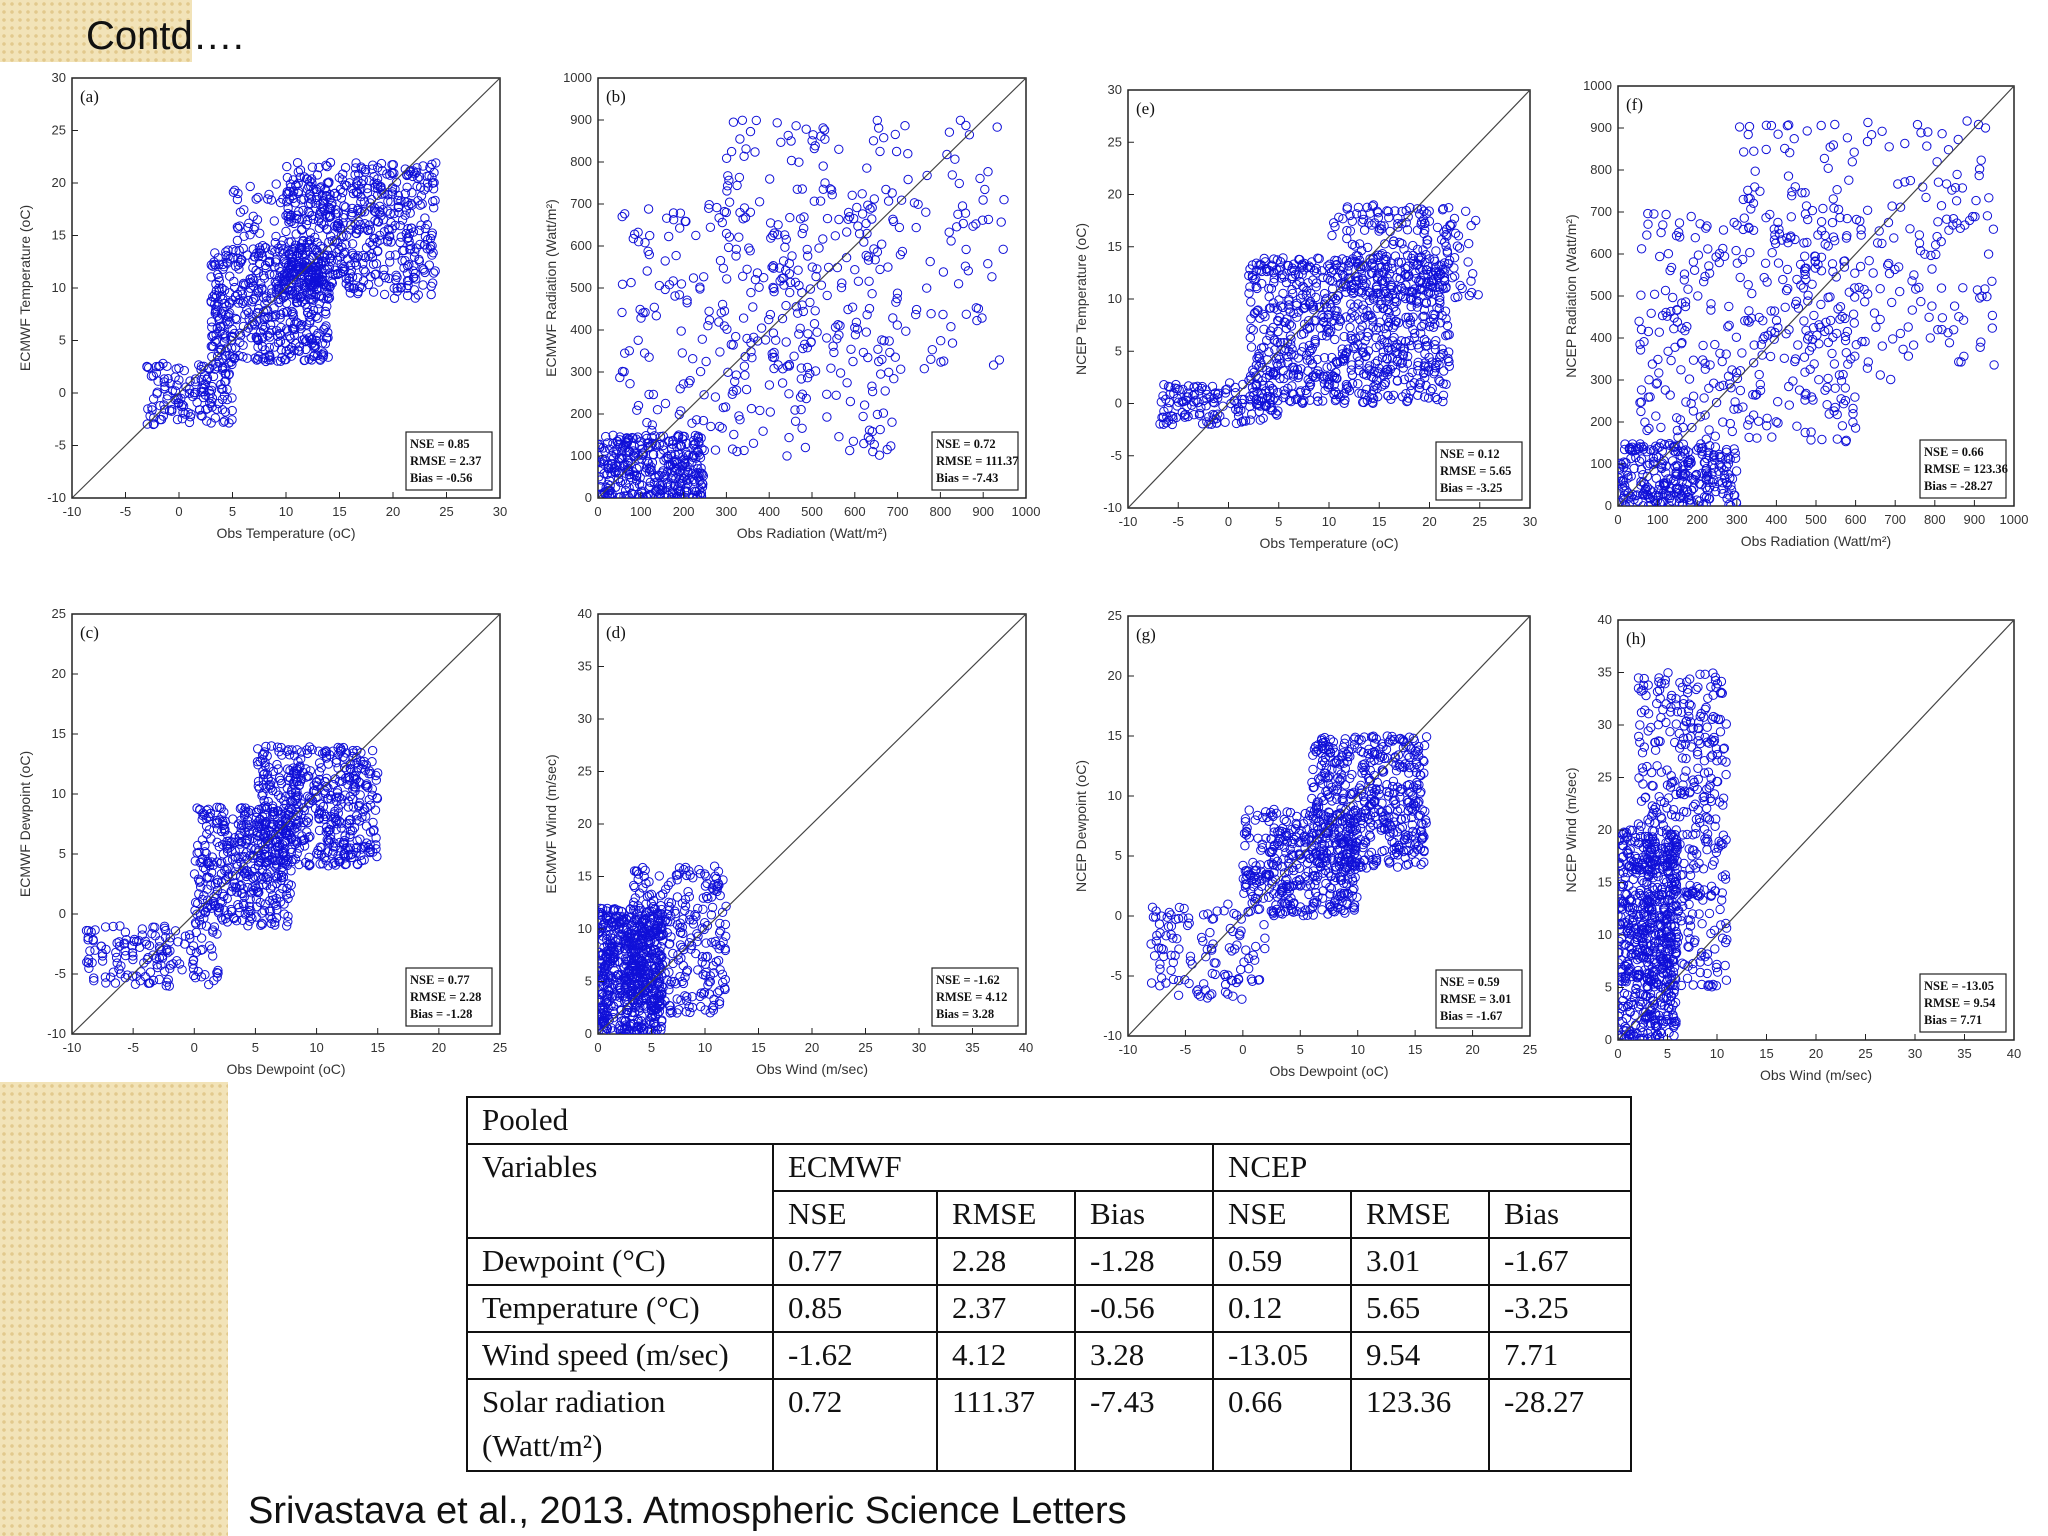 Image resolution: width=2048 pixels, height=1536 pixels. What do you see at coordinates (972, 1047) in the screenshot?
I see `x-tick-label: 35` at bounding box center [972, 1047].